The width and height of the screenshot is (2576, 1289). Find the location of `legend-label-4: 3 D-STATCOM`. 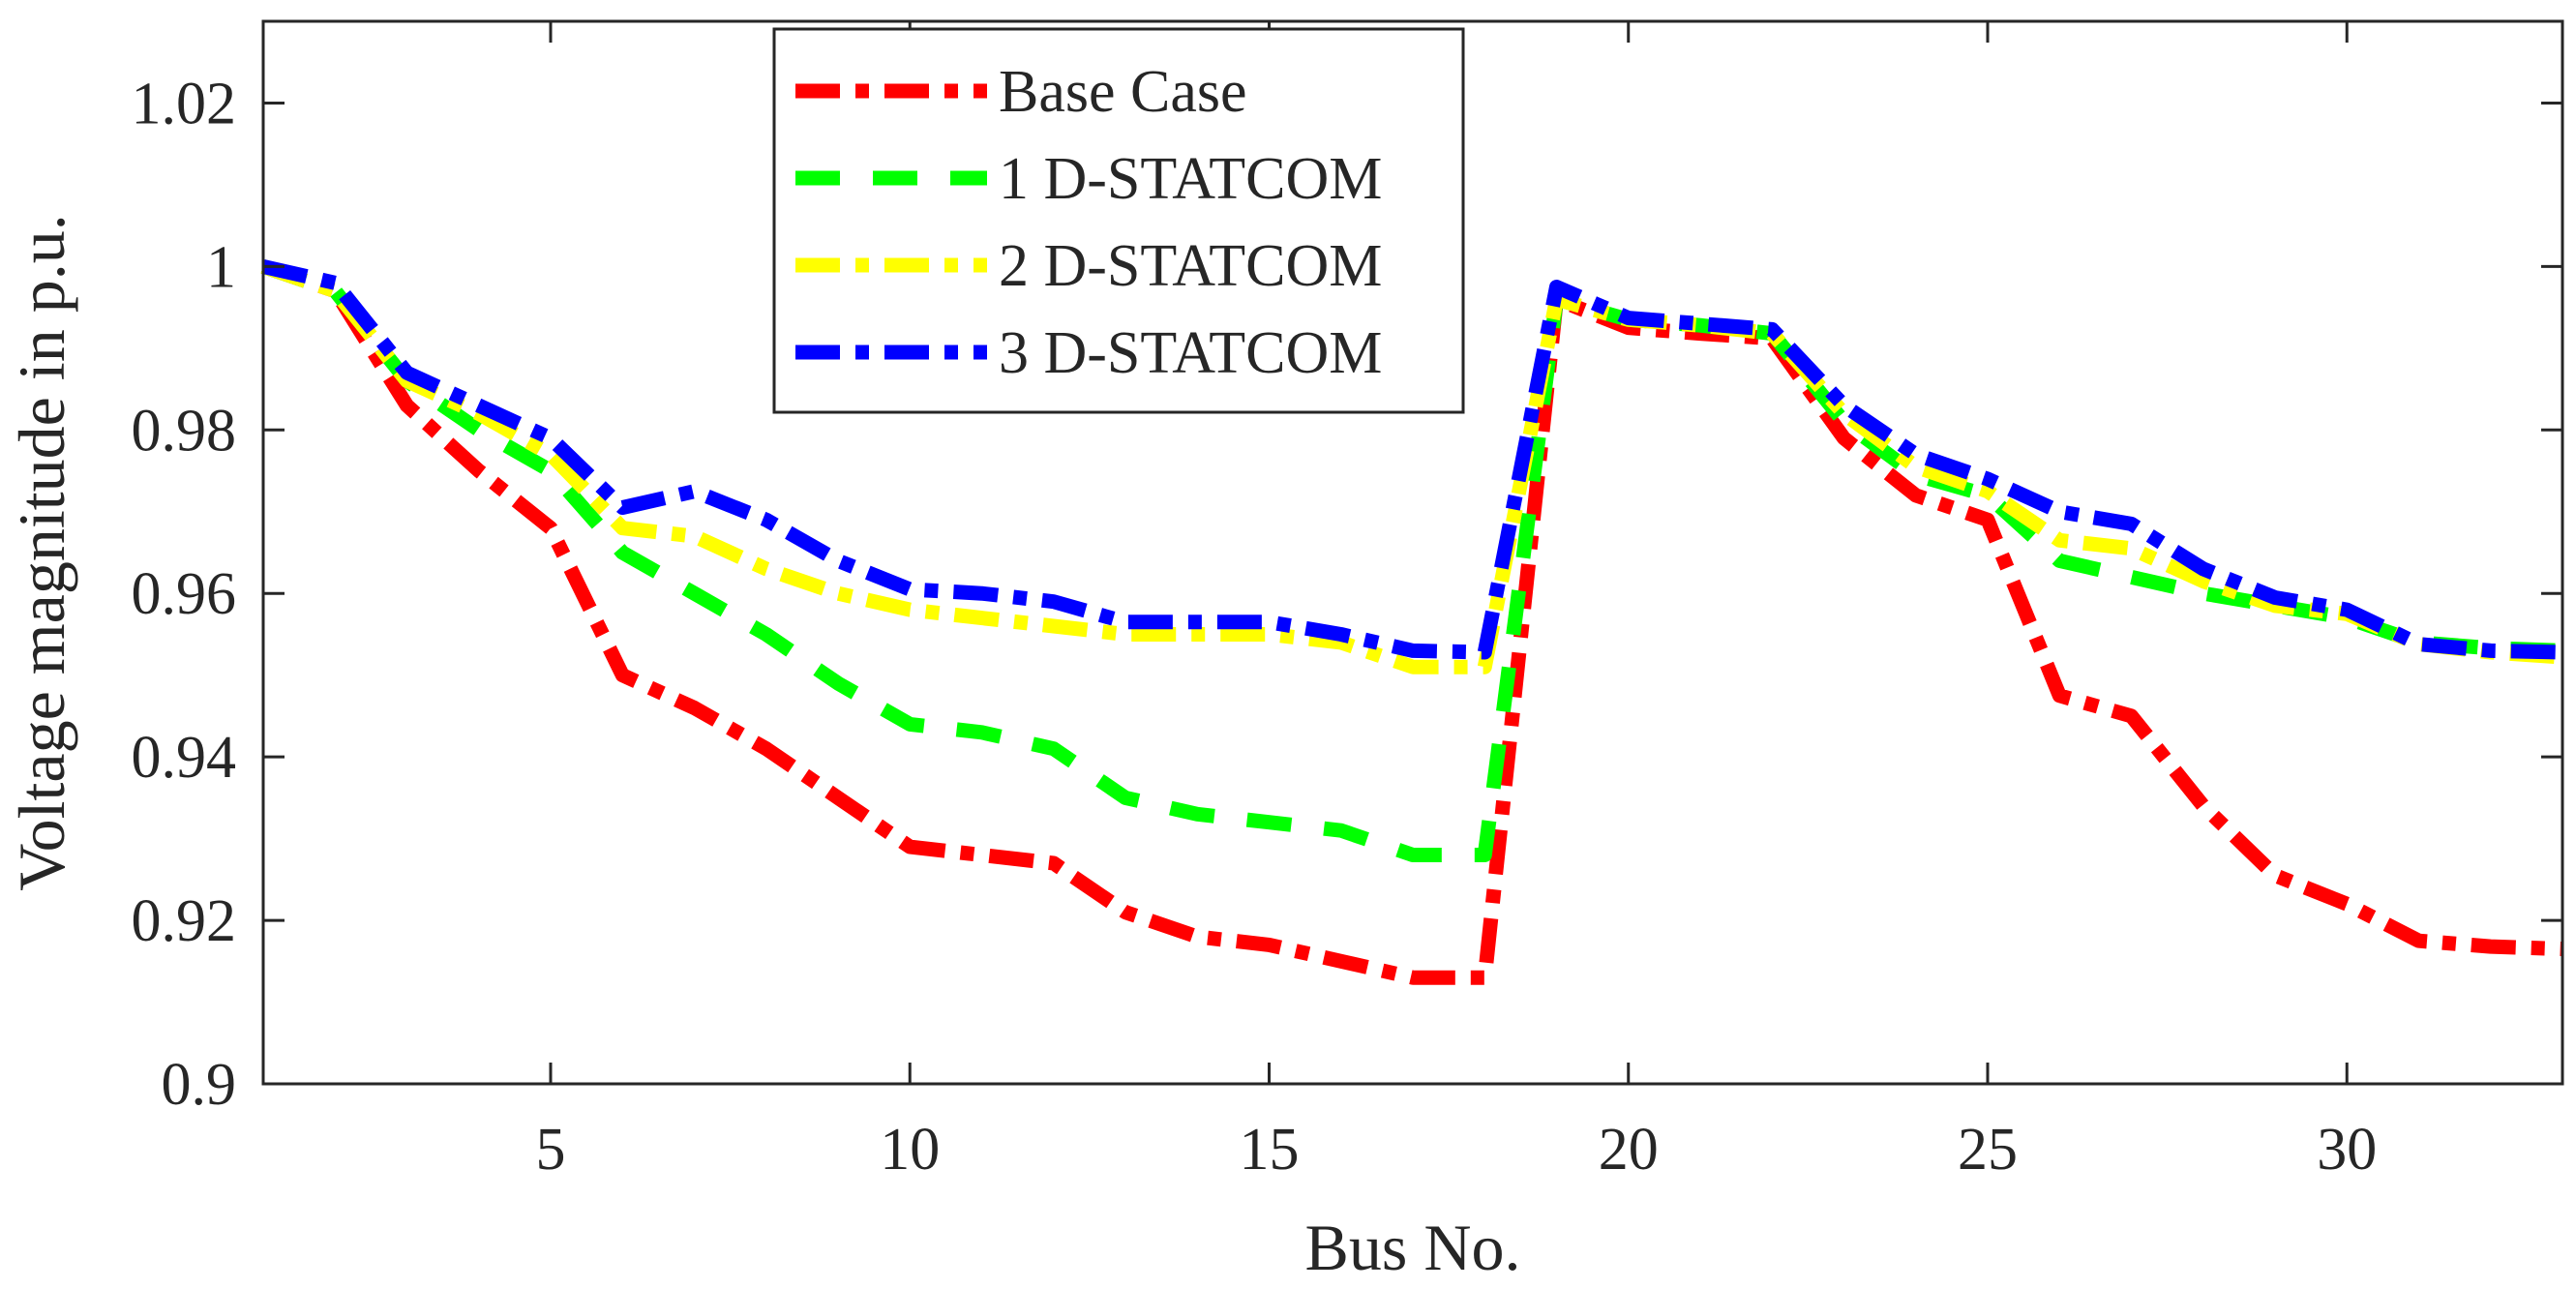

legend-label-4: 3 D-STATCOM is located at coordinates (1190, 353).